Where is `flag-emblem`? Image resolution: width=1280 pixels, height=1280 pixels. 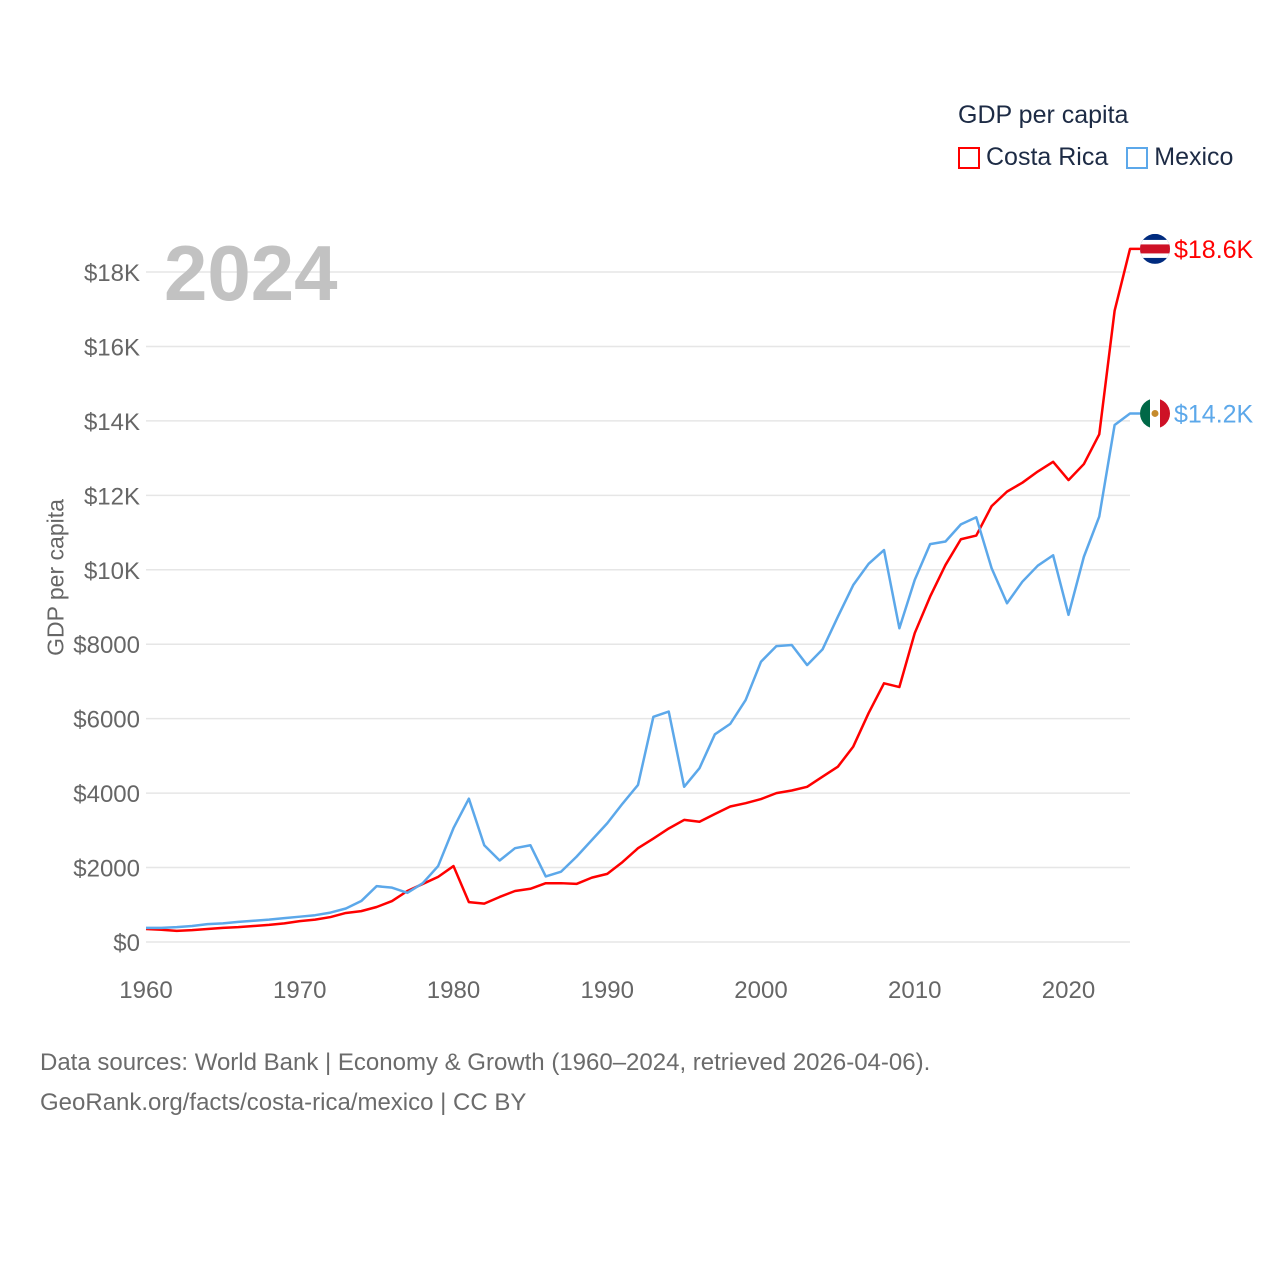 flag-emblem is located at coordinates (1155, 413).